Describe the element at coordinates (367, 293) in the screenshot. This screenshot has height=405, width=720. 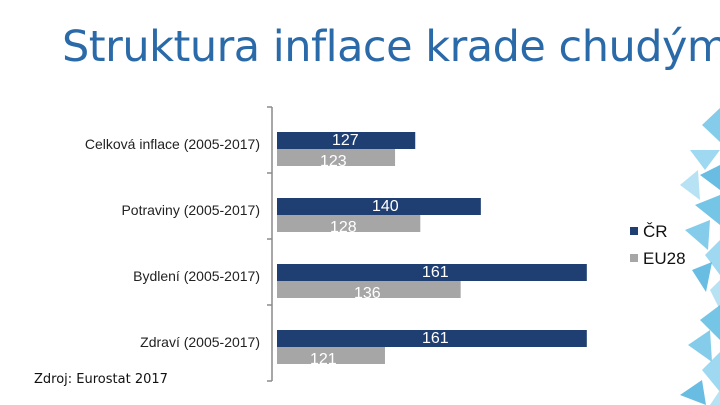
I see `data-label-eu28: 136` at that location.